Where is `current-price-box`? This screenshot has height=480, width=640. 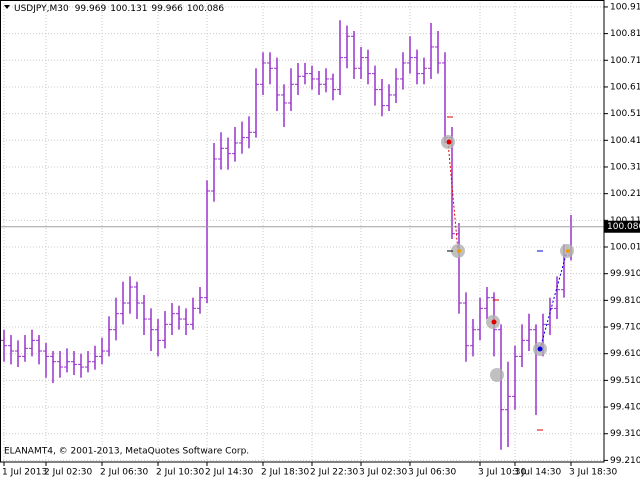 current-price-box is located at coordinates (622, 226).